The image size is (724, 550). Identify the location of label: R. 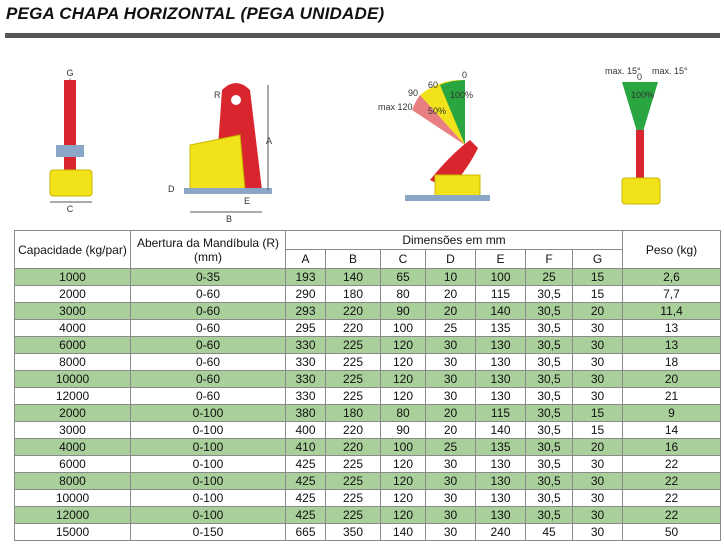
(217, 95).